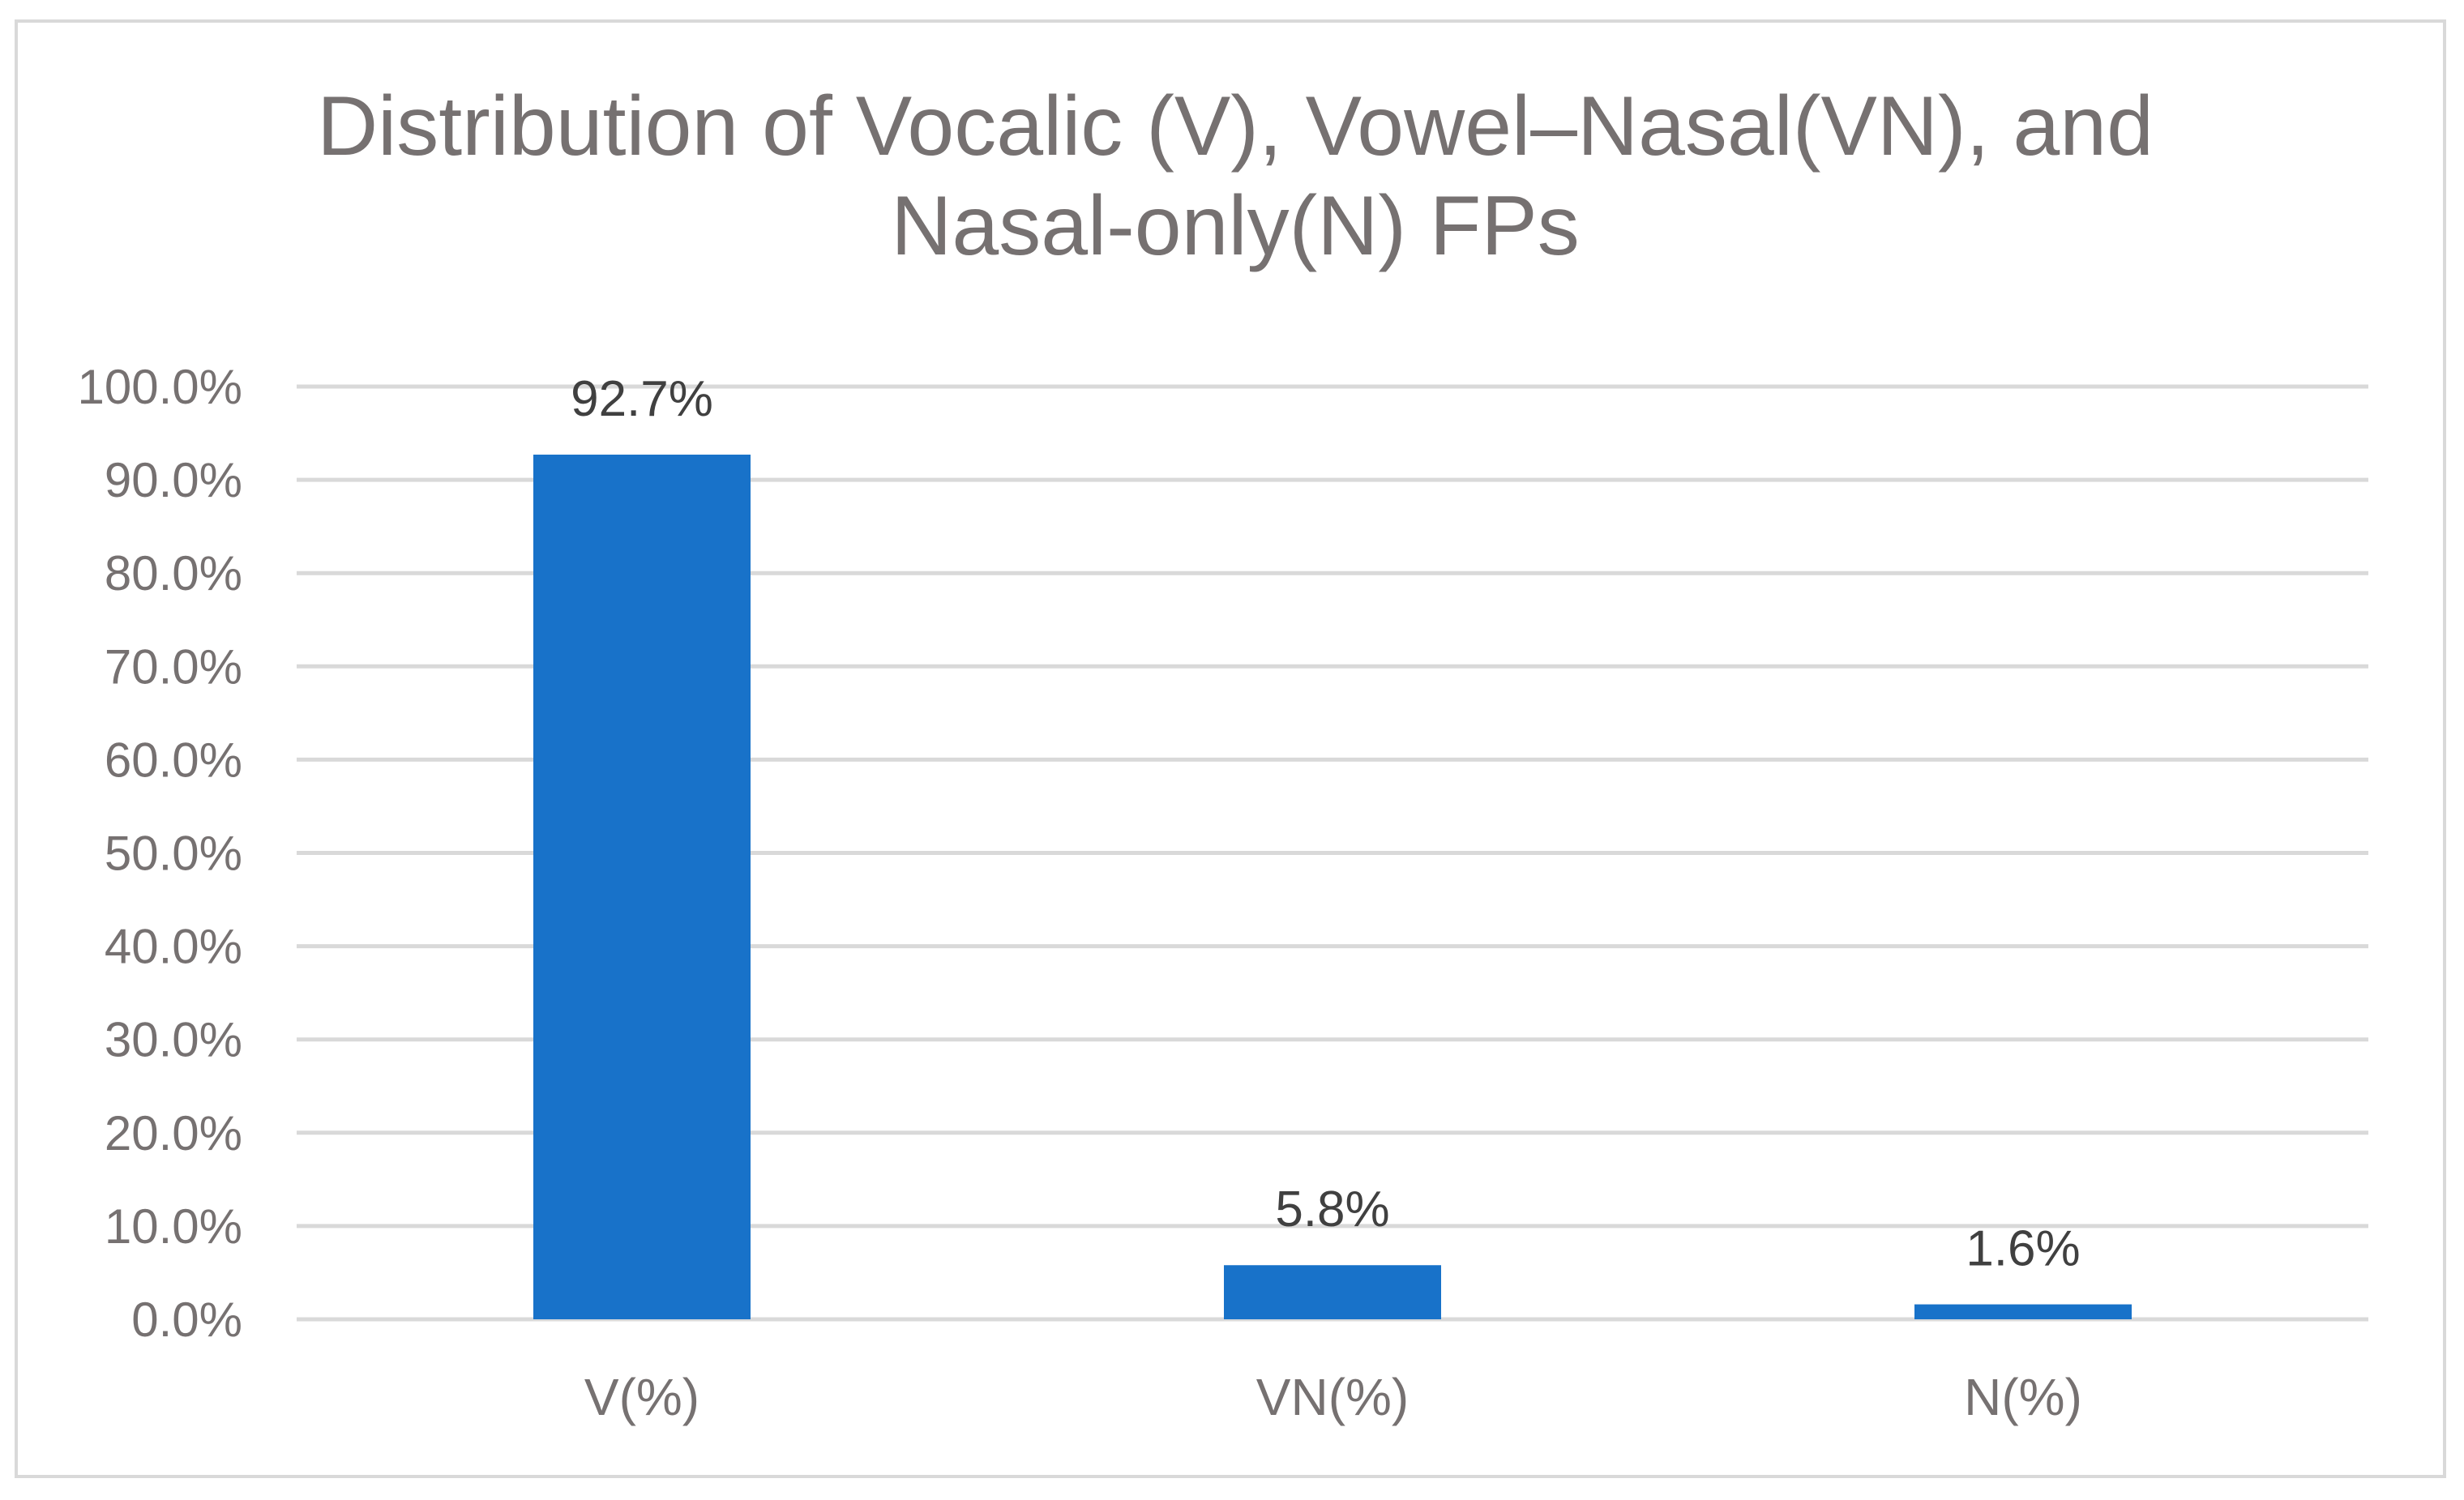 The height and width of the screenshot is (1500, 2464). What do you see at coordinates (173, 947) in the screenshot?
I see `y-tick-label: 40.0%` at bounding box center [173, 947].